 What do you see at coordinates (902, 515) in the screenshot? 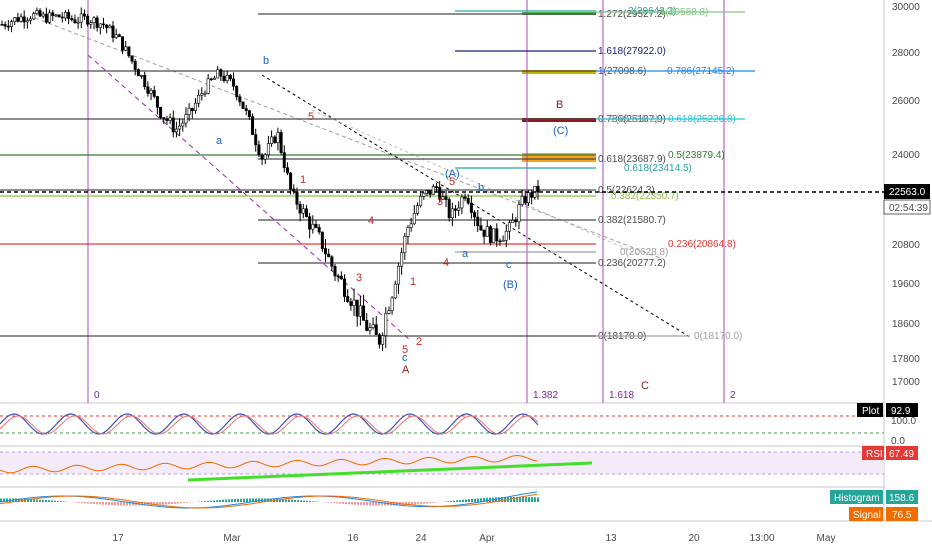
I see `macd-signal-value: 76.5` at bounding box center [902, 515].